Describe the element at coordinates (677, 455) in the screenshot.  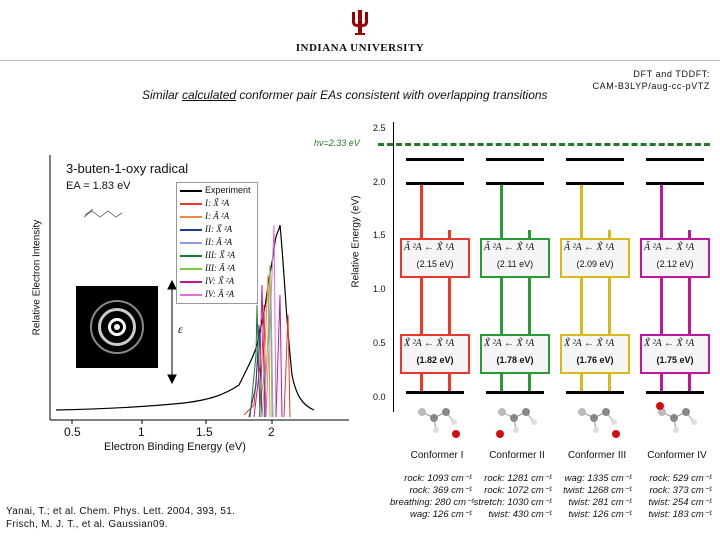
I see `conformer-name: Conformer IV` at that location.